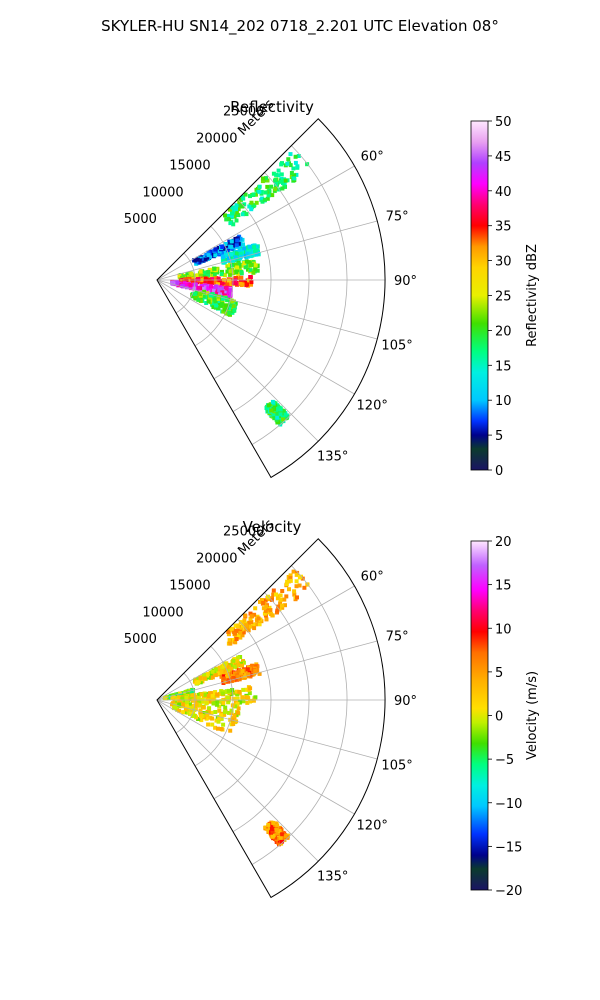 The height and width of the screenshot is (1000, 600). I want to click on reflectivity-azimuth-tick-label: 105°, so click(396, 345).